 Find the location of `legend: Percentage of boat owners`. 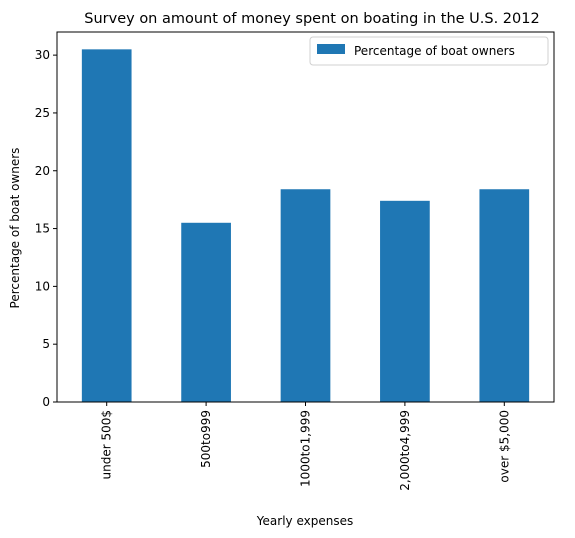

legend: Percentage of boat owners is located at coordinates (429, 51).